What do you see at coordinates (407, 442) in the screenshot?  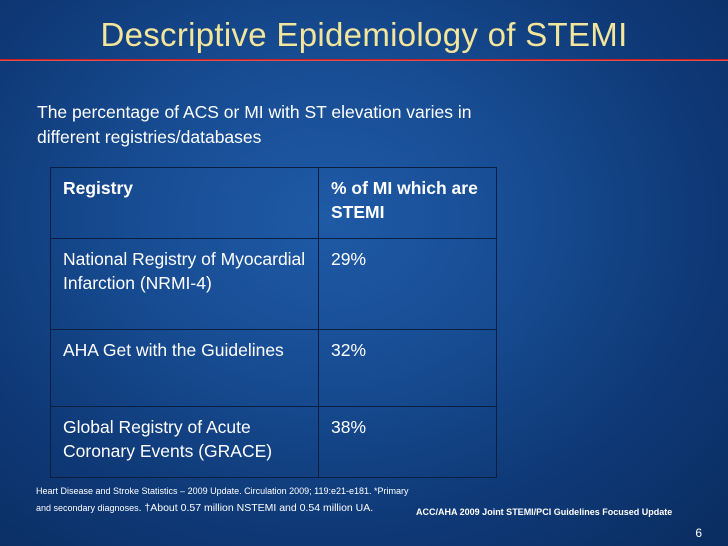 I see `percent-cell: 38%` at bounding box center [407, 442].